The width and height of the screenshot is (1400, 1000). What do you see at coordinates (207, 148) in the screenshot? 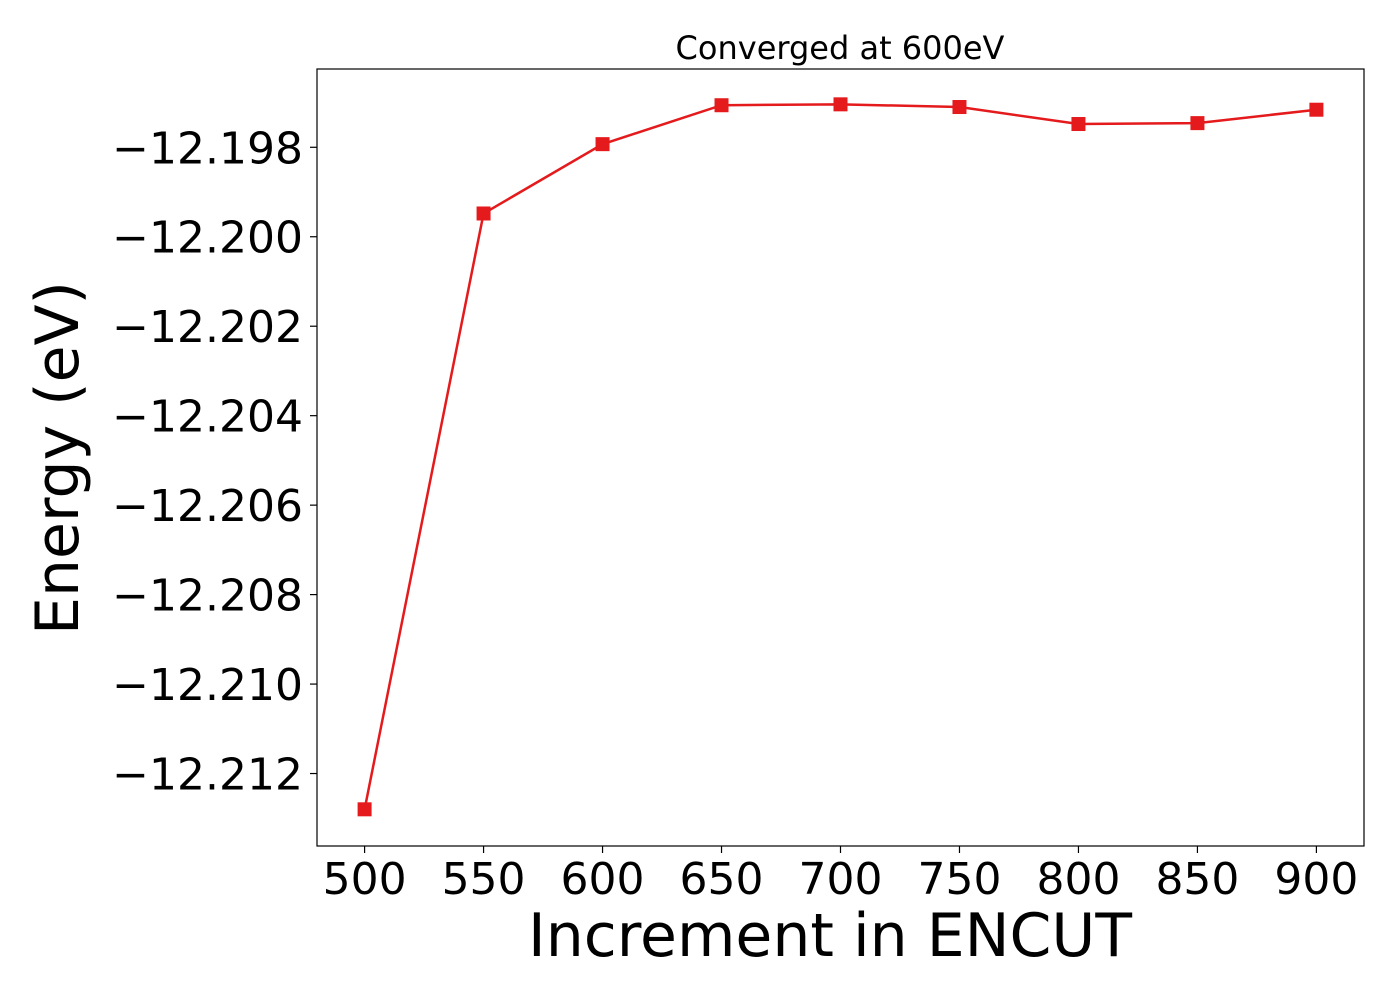
I see `y-tick-label: −12.198` at bounding box center [207, 148].